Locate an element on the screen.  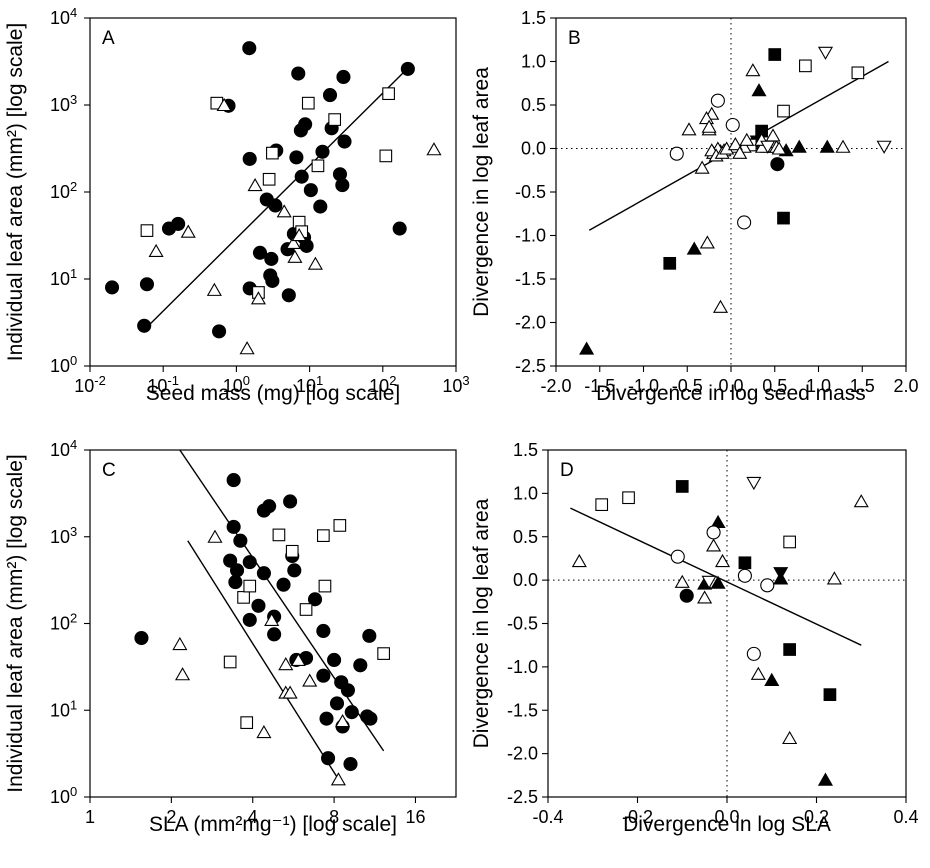
x-tick-label: 10⁻² is located at coordinates (90, 384).